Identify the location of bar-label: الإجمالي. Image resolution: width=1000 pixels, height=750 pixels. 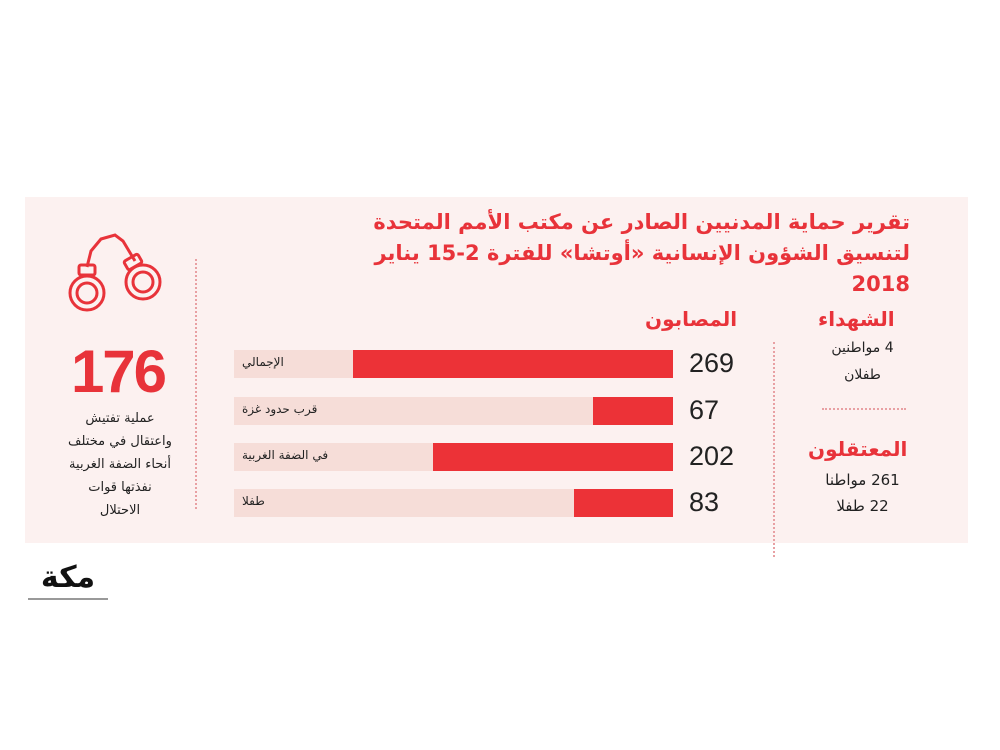
(263, 362).